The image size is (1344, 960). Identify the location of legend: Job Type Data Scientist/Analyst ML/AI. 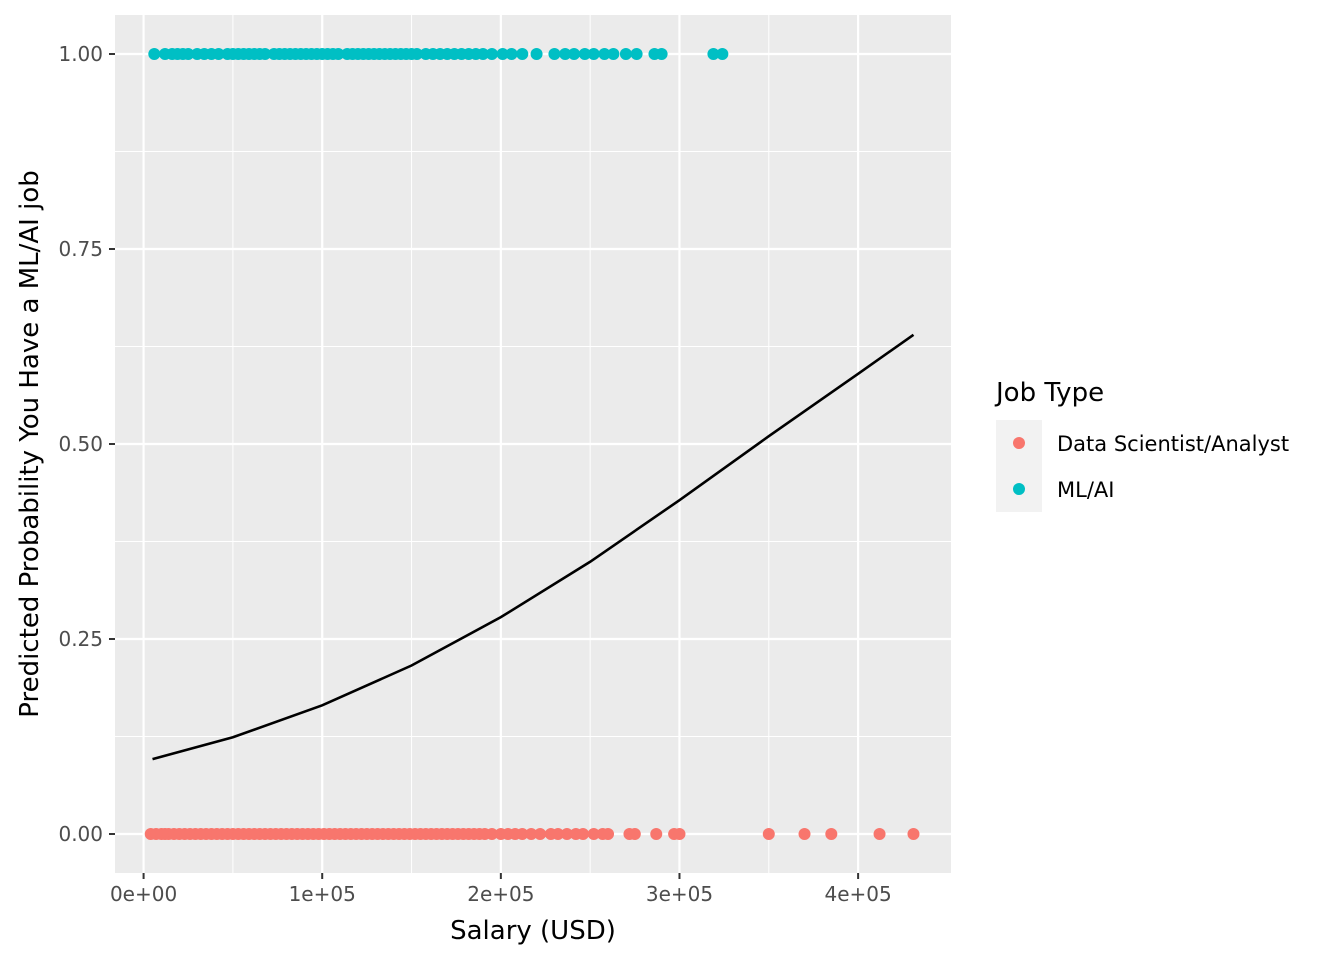
(1141, 445).